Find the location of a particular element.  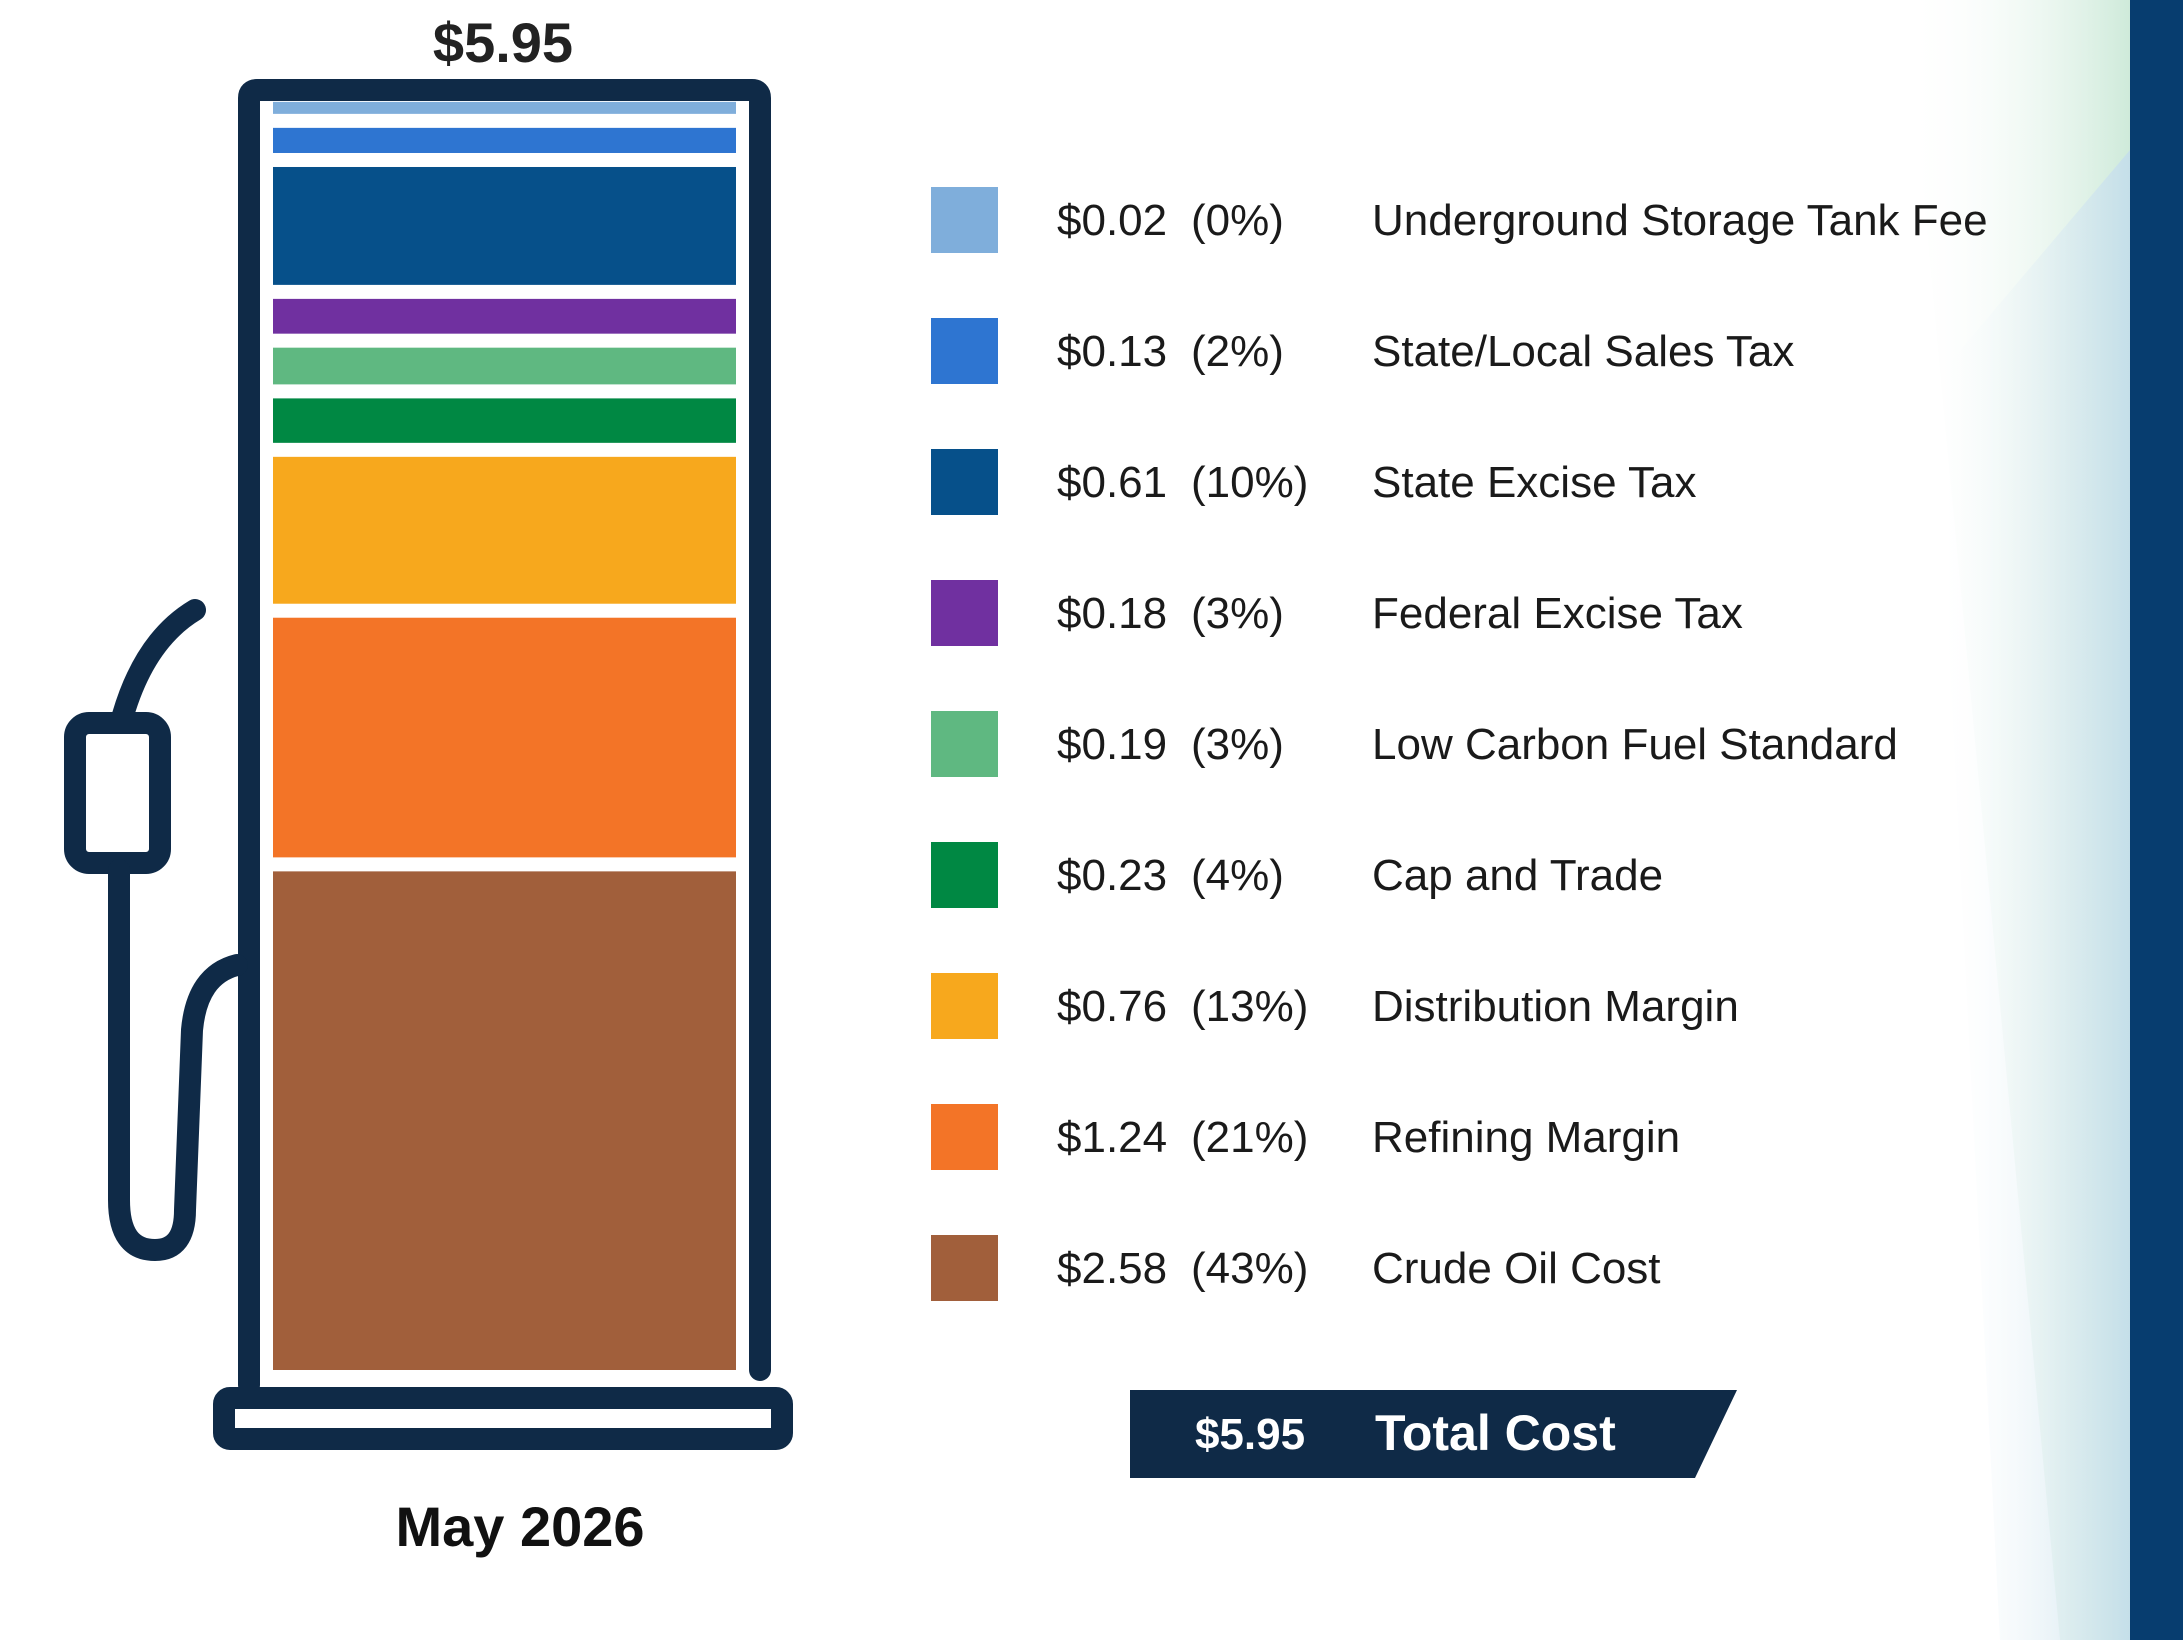

bar-segment-state-excise-tax is located at coordinates (504, 225).